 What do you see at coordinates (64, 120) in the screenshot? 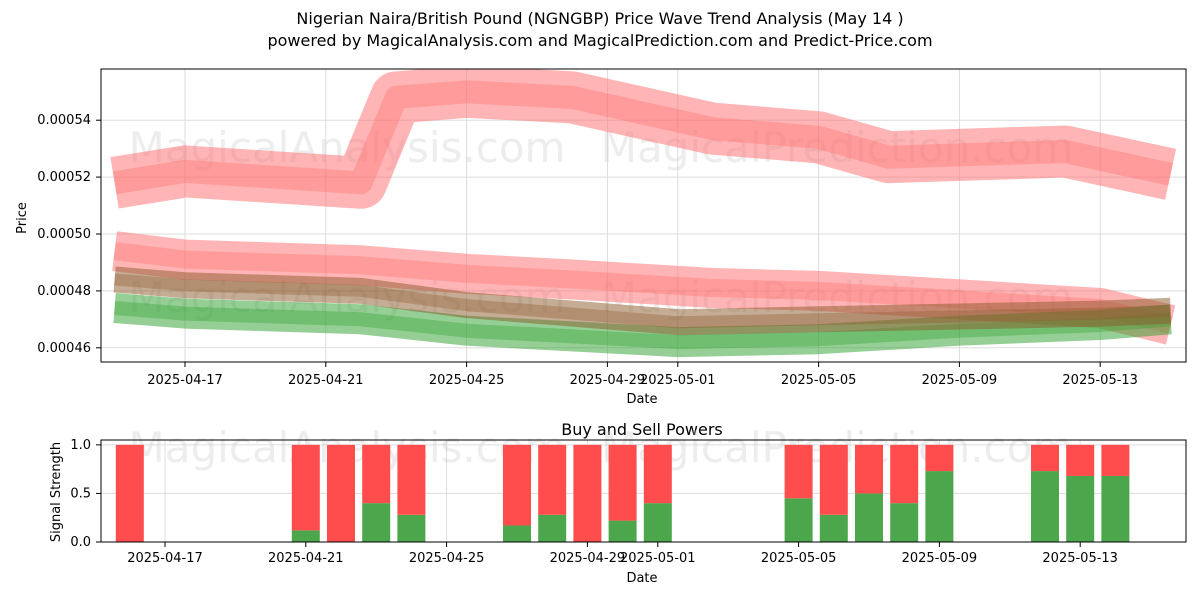
I see `price-y-tick-label: 0.00054` at bounding box center [64, 120].